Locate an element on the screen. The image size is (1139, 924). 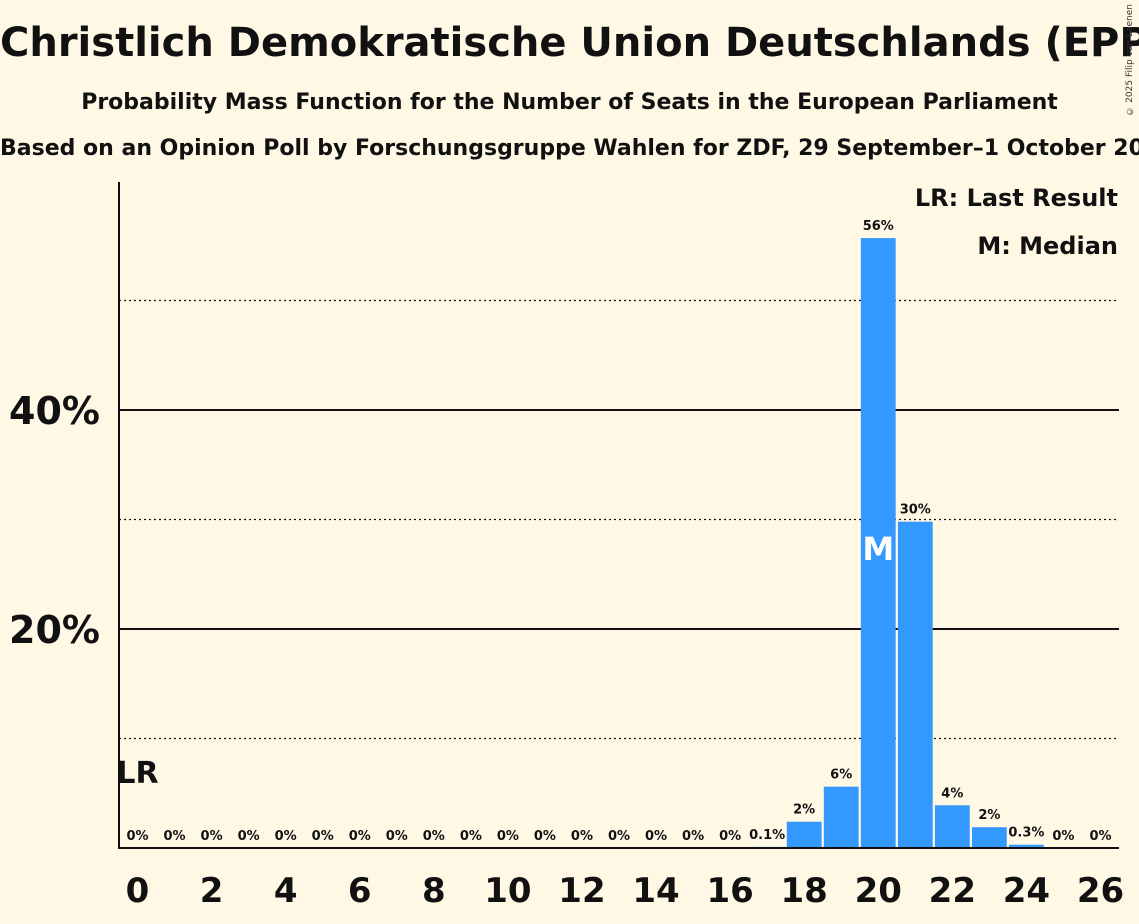
bar-value-label: 56% is located at coordinates (878, 226).